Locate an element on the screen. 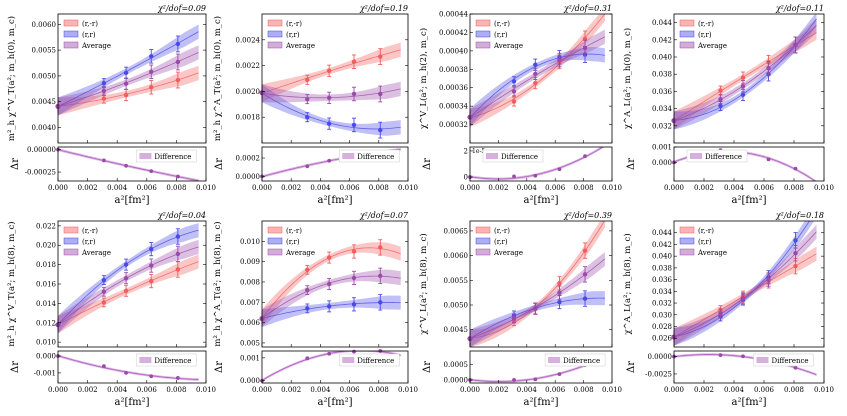 This screenshot has width=847, height=416. y-tick-label: 0.020 is located at coordinates (46, 246).